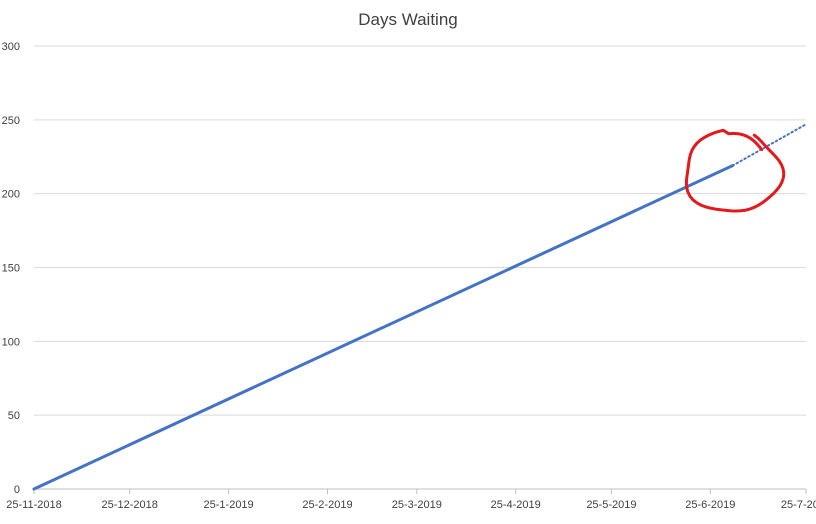  Describe the element at coordinates (130, 505) in the screenshot. I see `x-tick-label: 25-12-2018` at that location.